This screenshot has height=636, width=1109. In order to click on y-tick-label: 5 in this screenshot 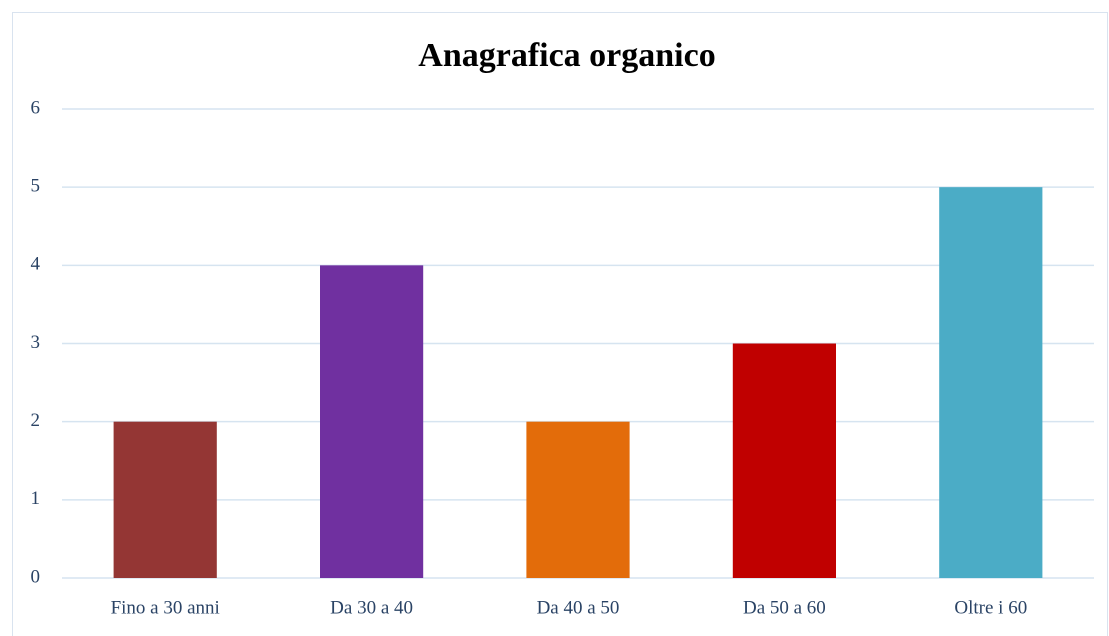, I will do `click(36, 186)`.